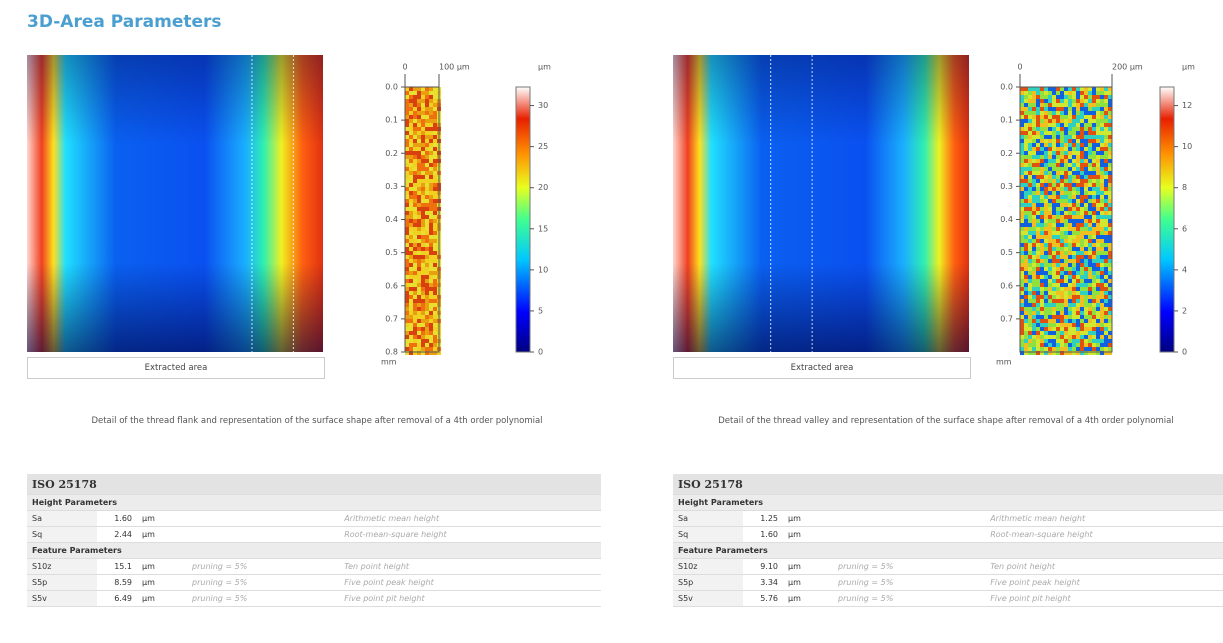 This screenshot has width=1223, height=643. Describe the element at coordinates (808, 534) in the screenshot. I see `parameter-unit: µm` at that location.